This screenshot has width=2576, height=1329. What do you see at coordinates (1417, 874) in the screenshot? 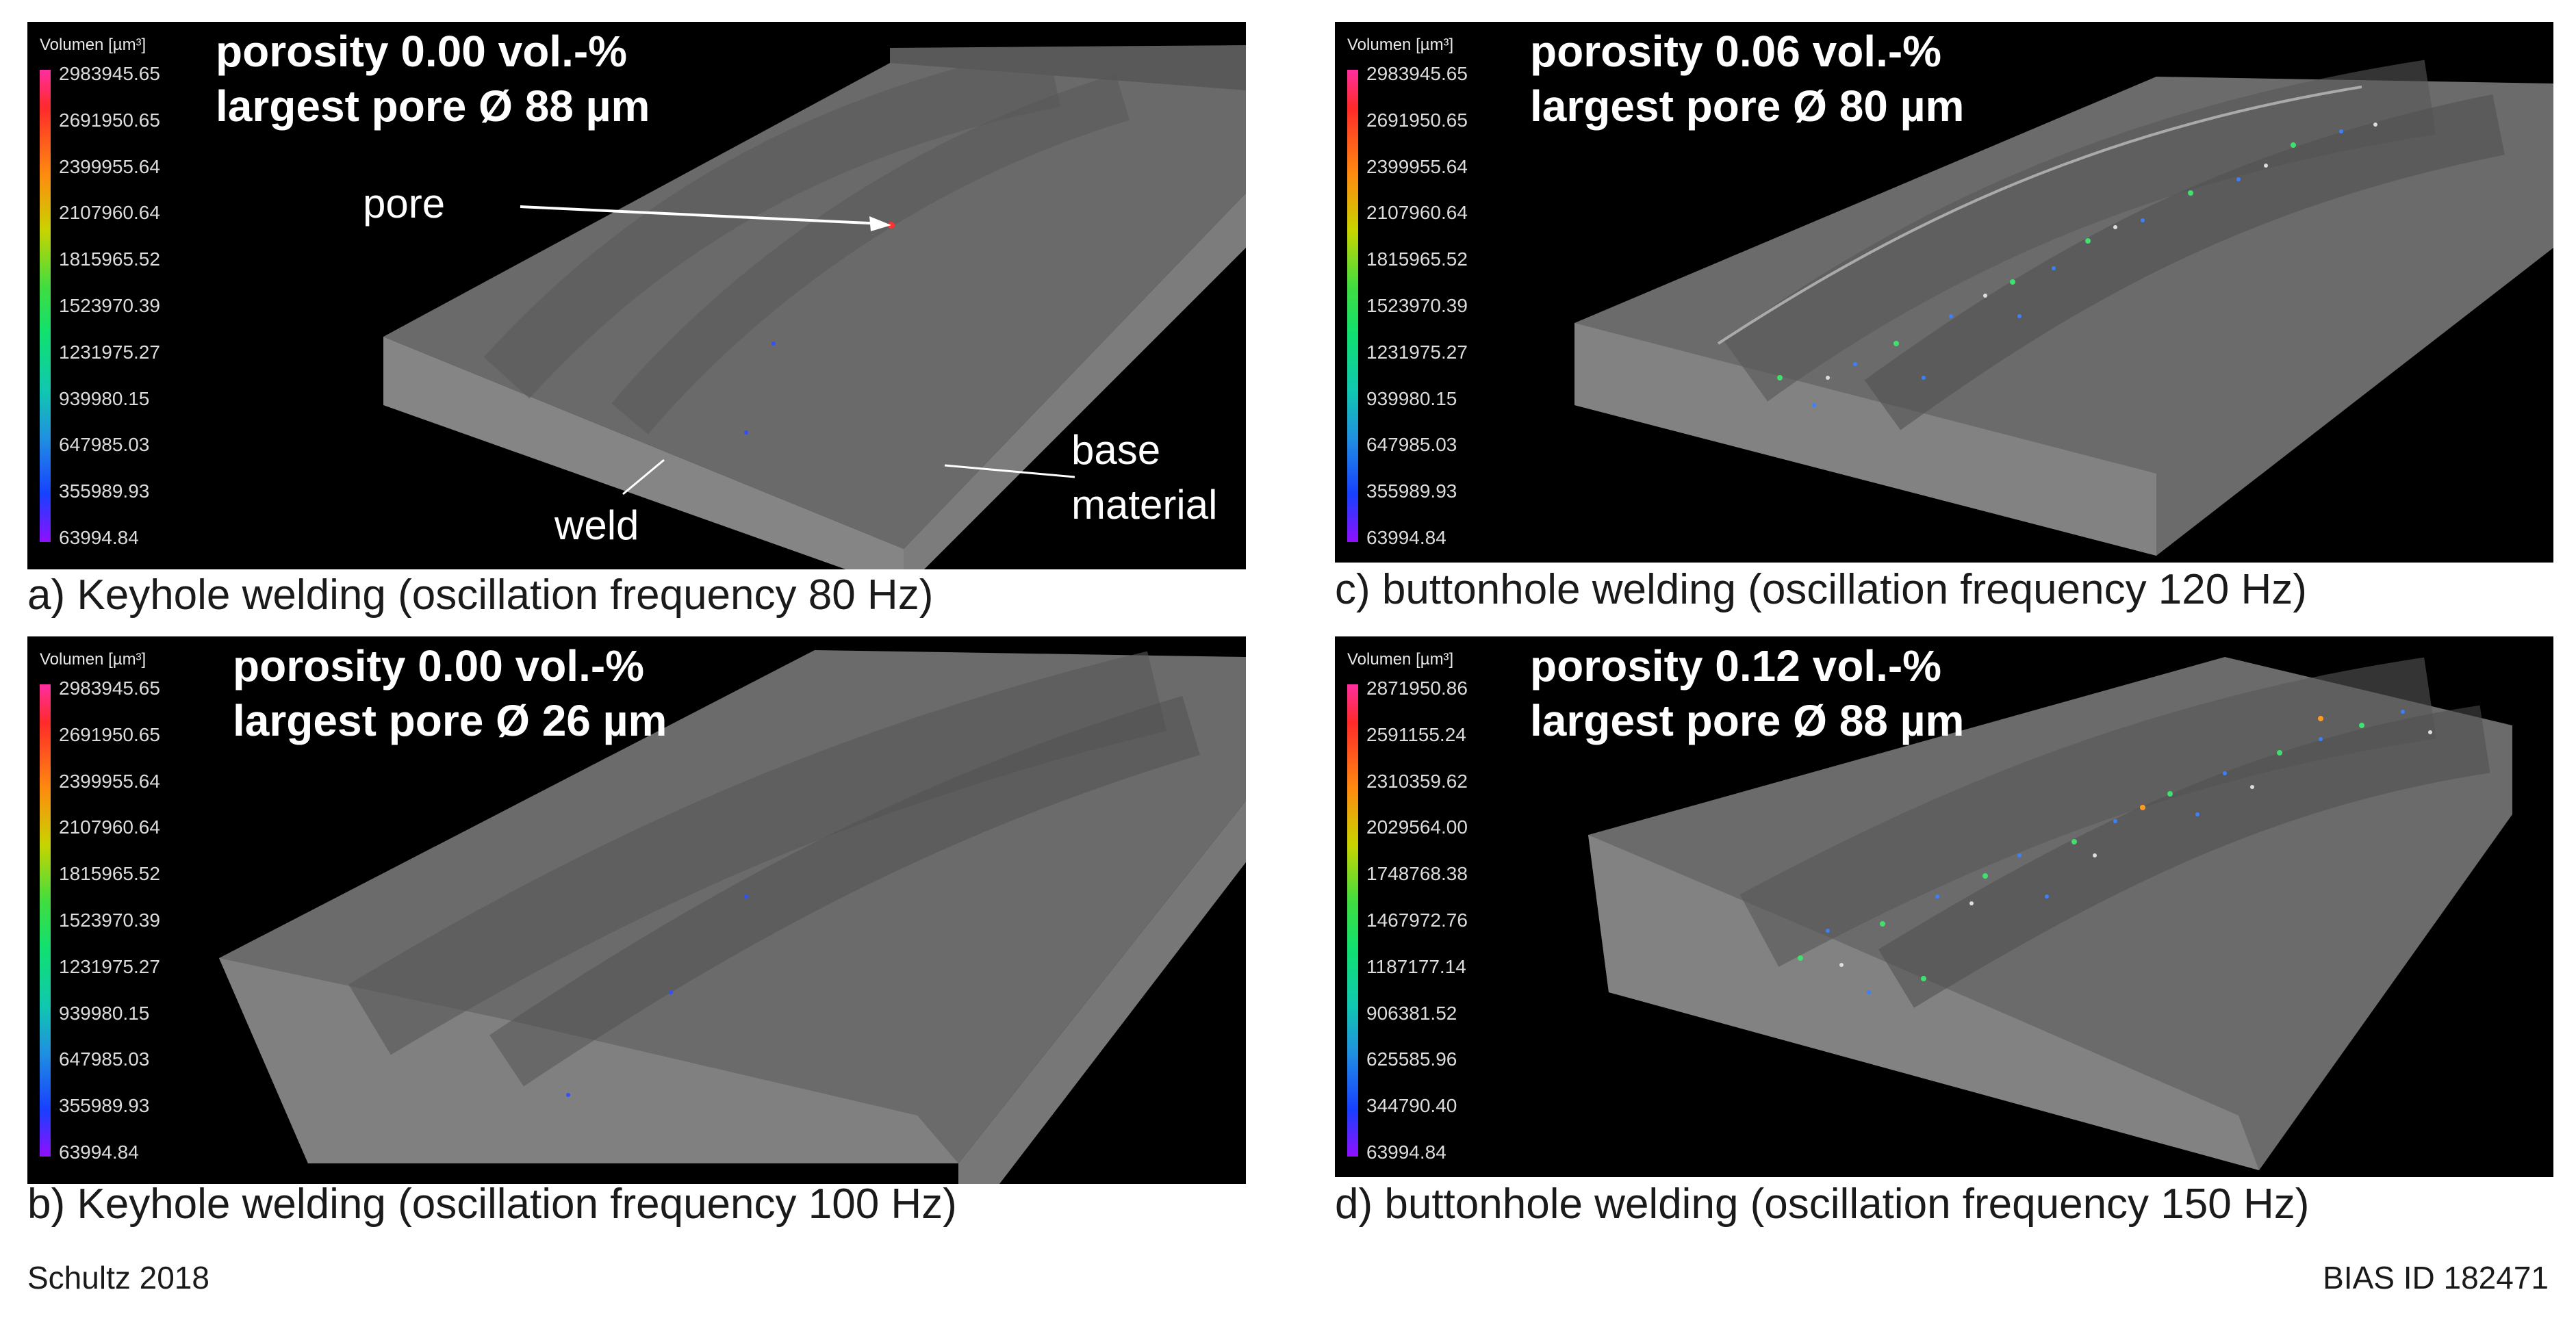
I see `legend-value: 1748768.38` at bounding box center [1417, 874].